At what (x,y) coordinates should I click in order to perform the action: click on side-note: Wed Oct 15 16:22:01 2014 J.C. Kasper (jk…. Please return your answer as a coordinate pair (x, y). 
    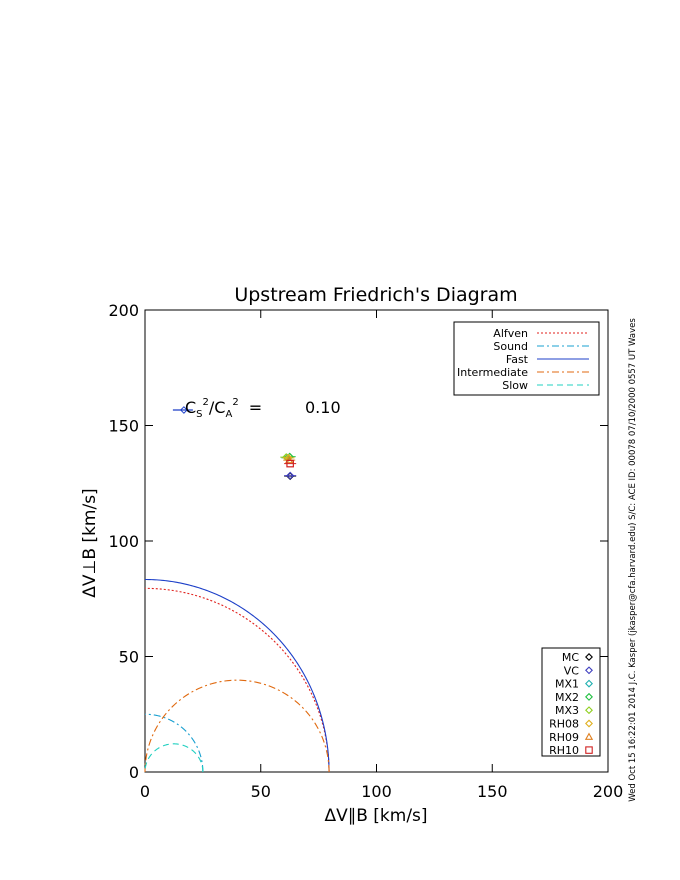
    Looking at the image, I should click on (633, 560).